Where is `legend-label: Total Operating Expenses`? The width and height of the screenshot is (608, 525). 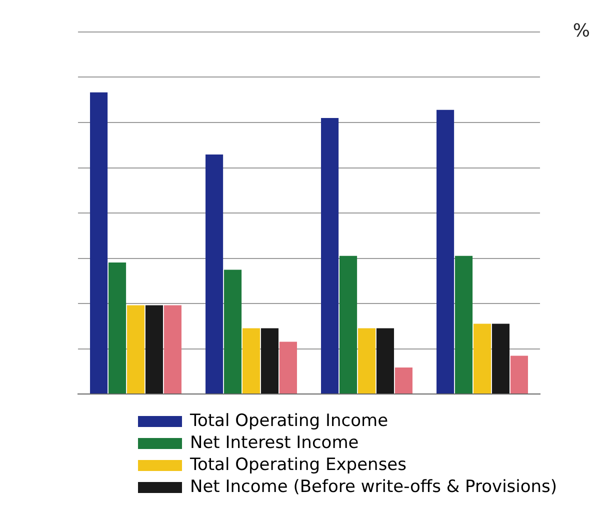
legend-label: Total Operating Expenses is located at coordinates (298, 465).